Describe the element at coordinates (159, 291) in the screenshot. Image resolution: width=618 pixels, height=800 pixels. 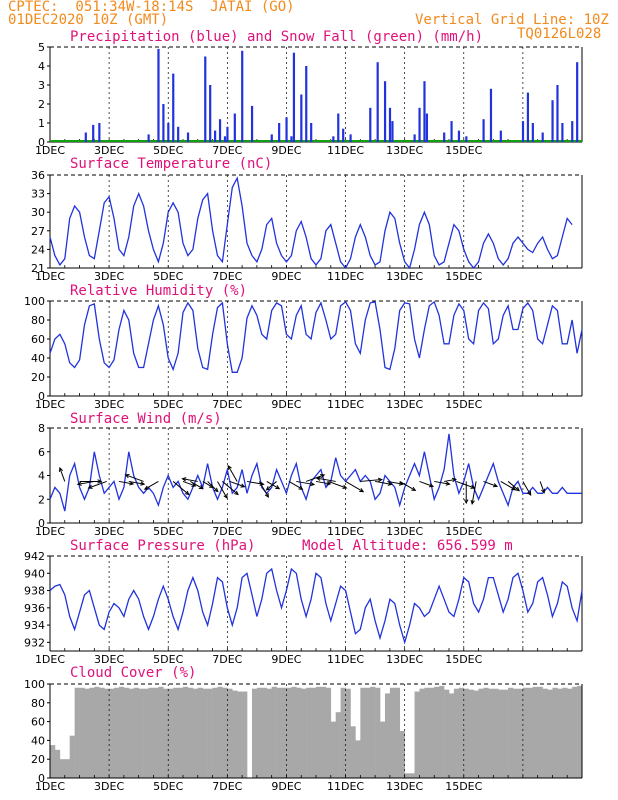
I see `rh-title: Relative Humidity (%)` at that location.